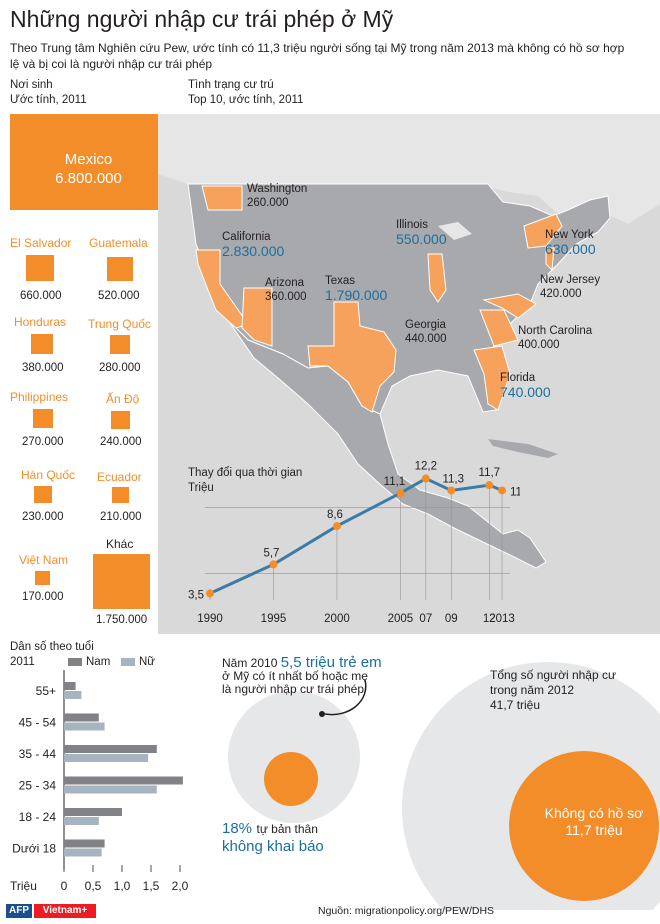 The height and width of the screenshot is (924, 660). What do you see at coordinates (555, 338) in the screenshot?
I see `map-label-north-carolina: North Carolina 400.000` at bounding box center [555, 338].